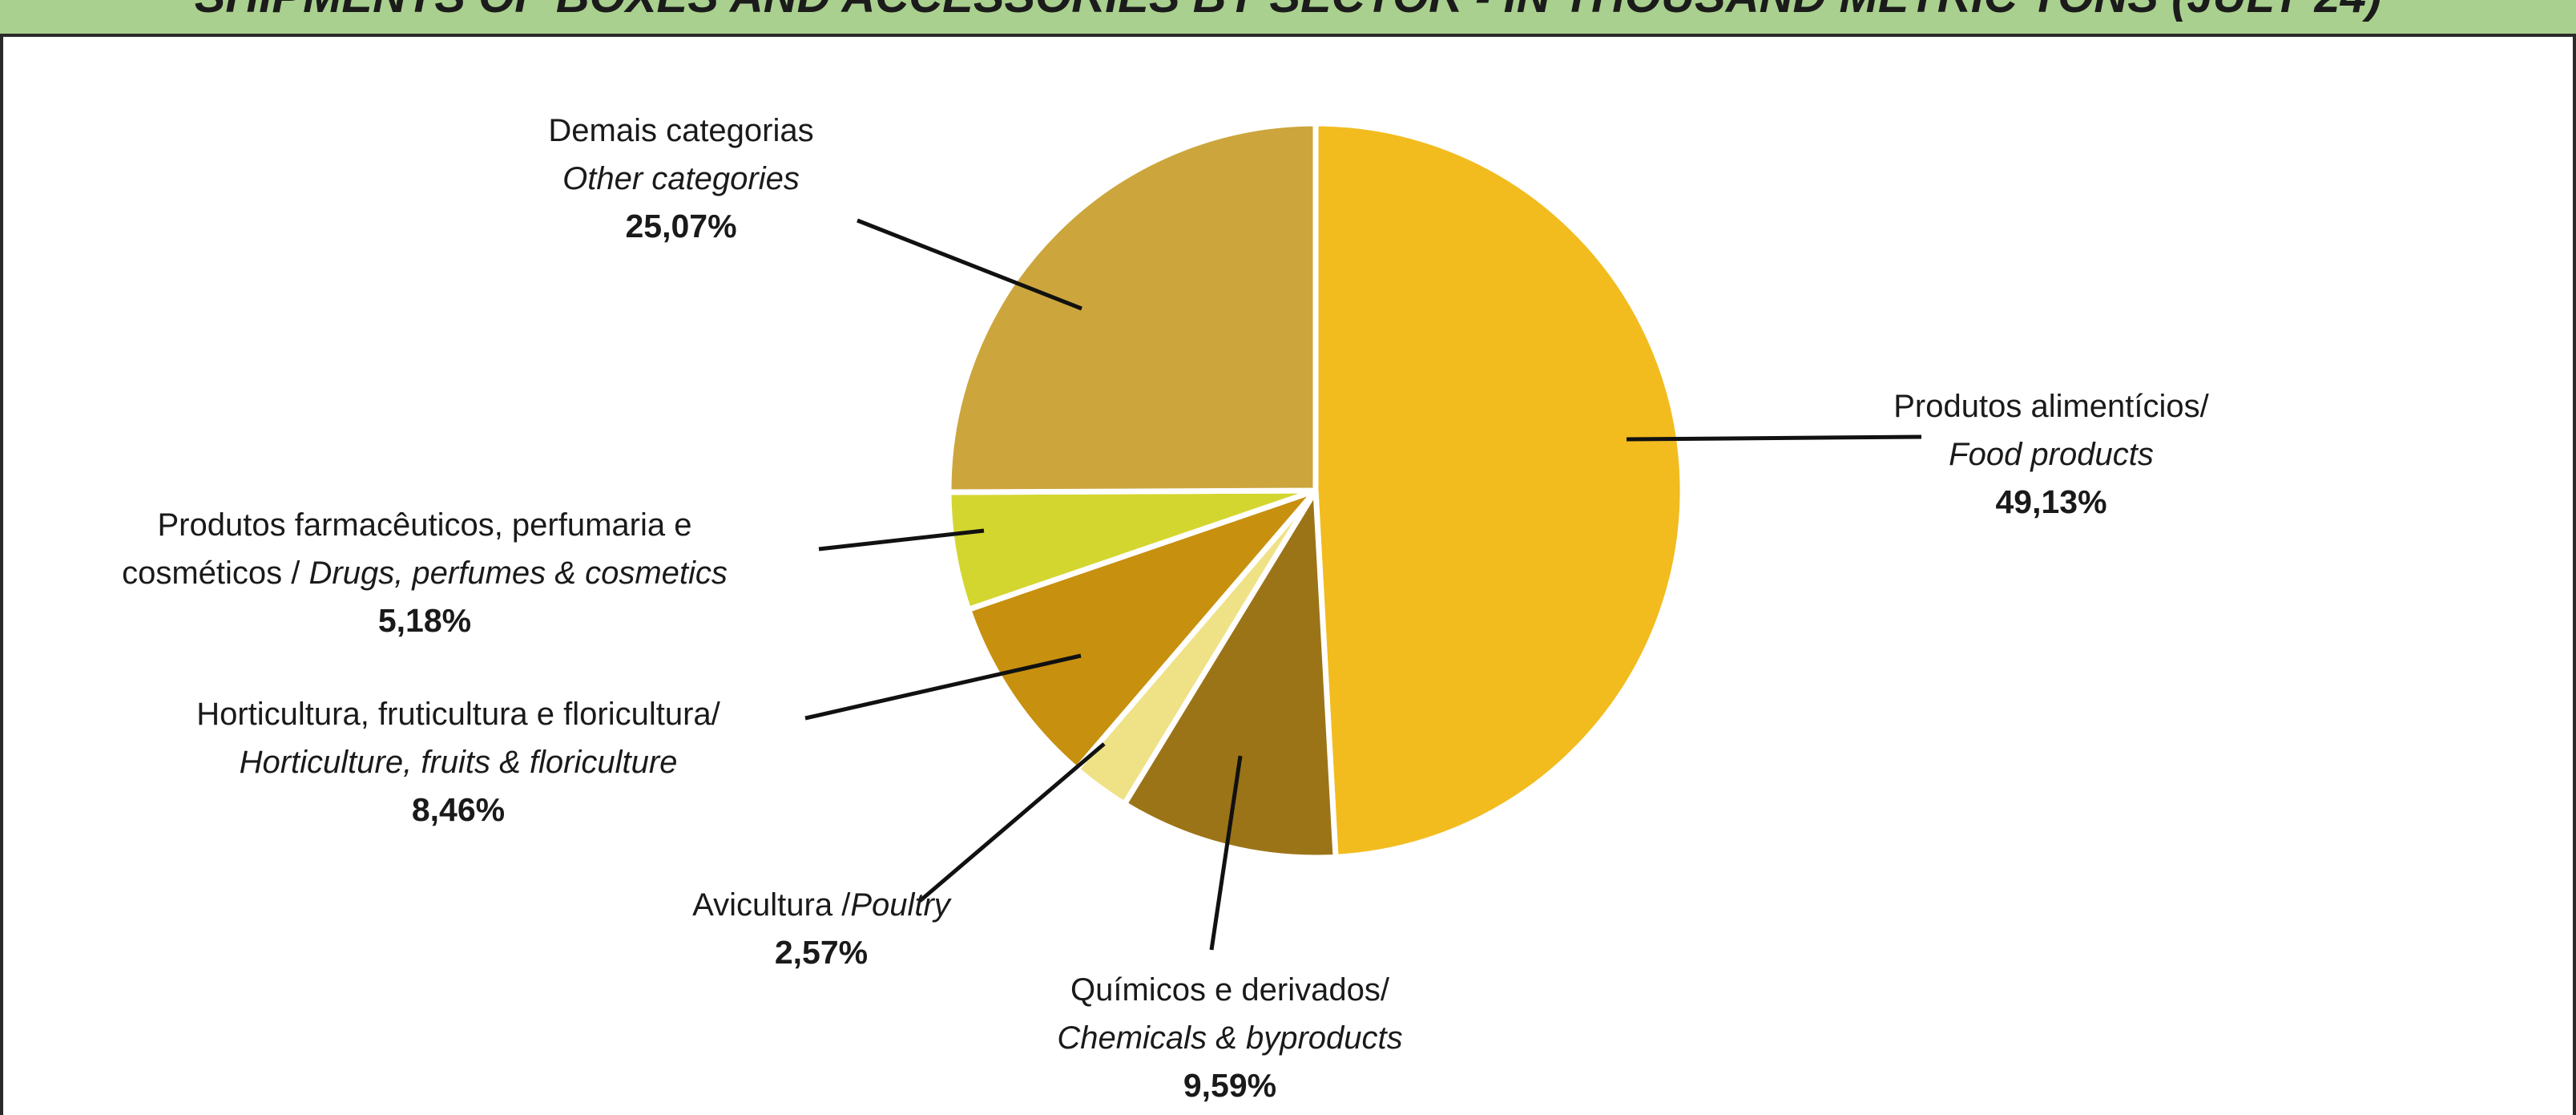 This screenshot has width=2576, height=1115. I want to click on slice-percent-poultry: 2,57%, so click(821, 952).